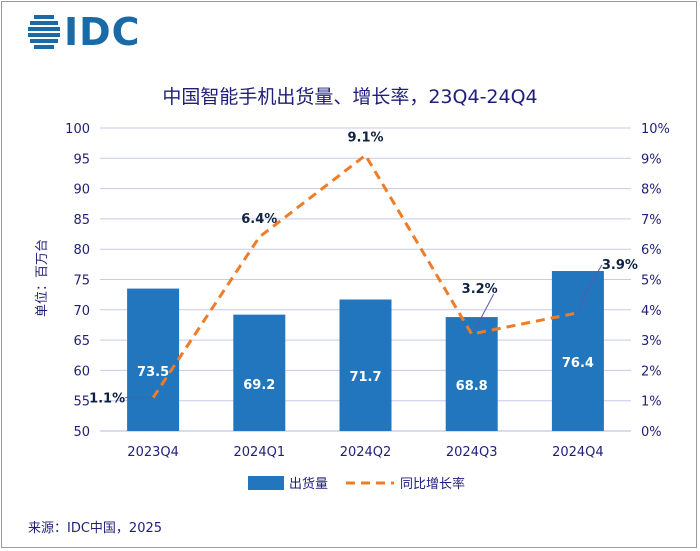  What do you see at coordinates (651, 281) in the screenshot?
I see `y-right-tick-label: 5%` at bounding box center [651, 281].